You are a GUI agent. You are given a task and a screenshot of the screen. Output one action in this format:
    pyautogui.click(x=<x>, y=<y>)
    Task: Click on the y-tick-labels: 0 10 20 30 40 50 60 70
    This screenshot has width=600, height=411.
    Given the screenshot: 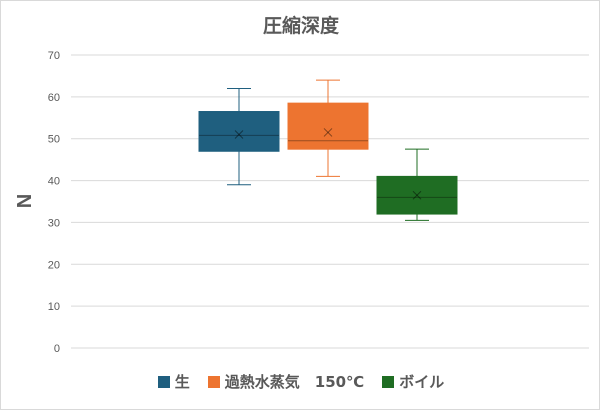 What is the action you would take?
    pyautogui.click(x=54, y=202)
    